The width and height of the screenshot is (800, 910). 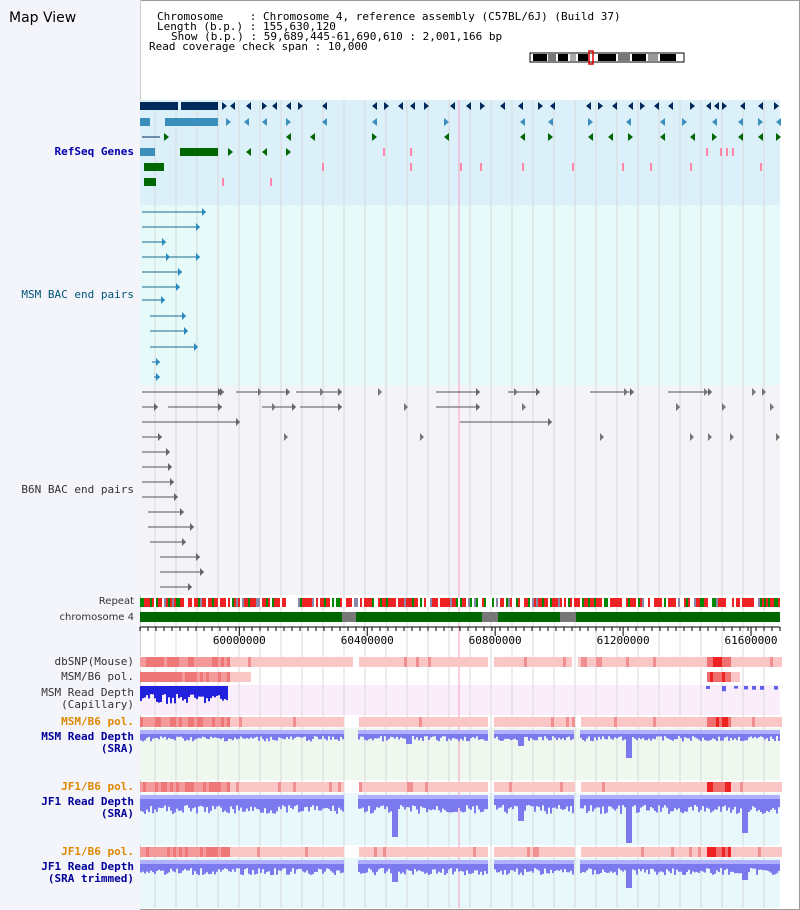 I want to click on track-label-repeat: Repeat, so click(x=116, y=601).